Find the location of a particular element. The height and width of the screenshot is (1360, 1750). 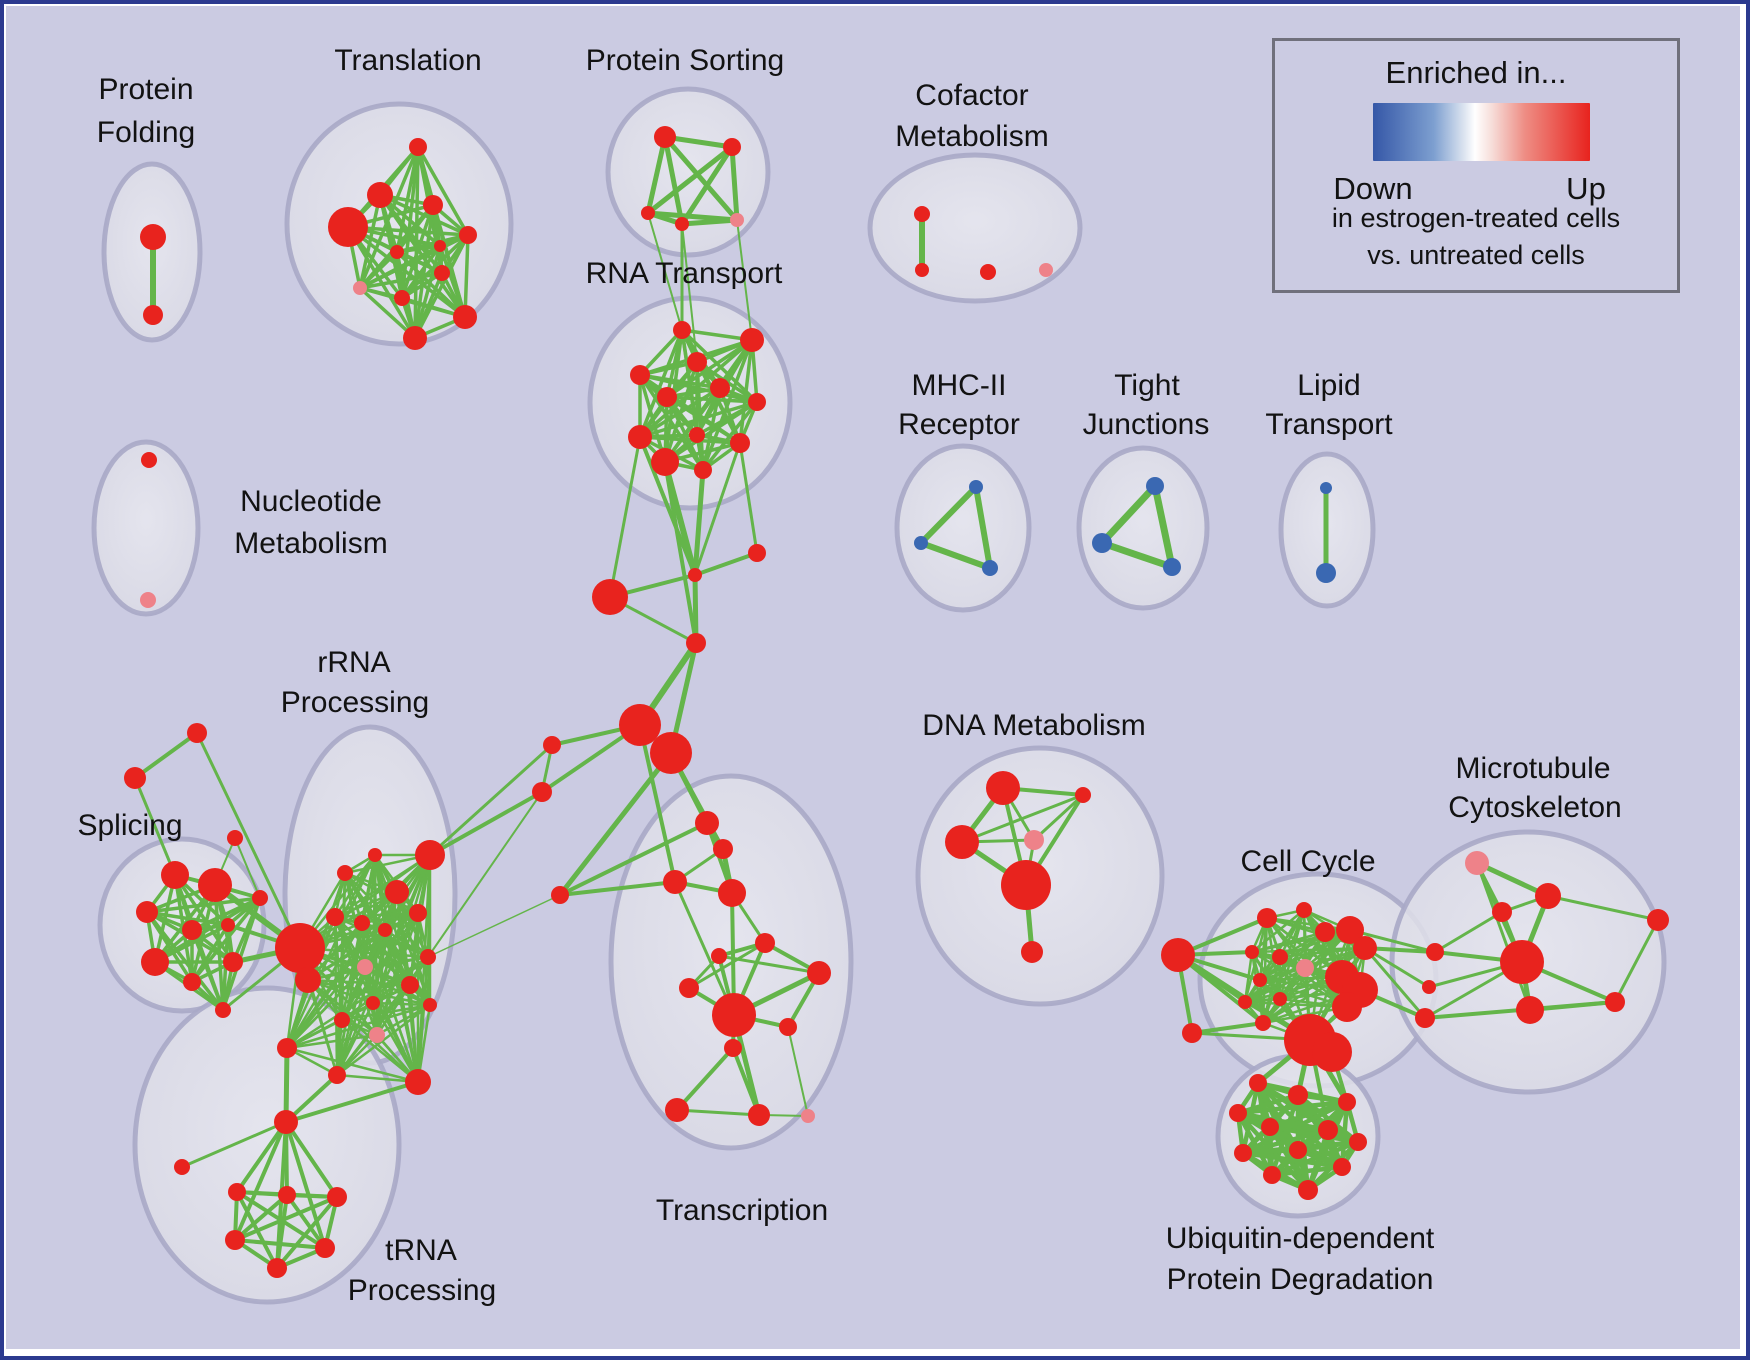

cluster-label-mhc-ii-receptor: Receptor is located at coordinates (959, 424).